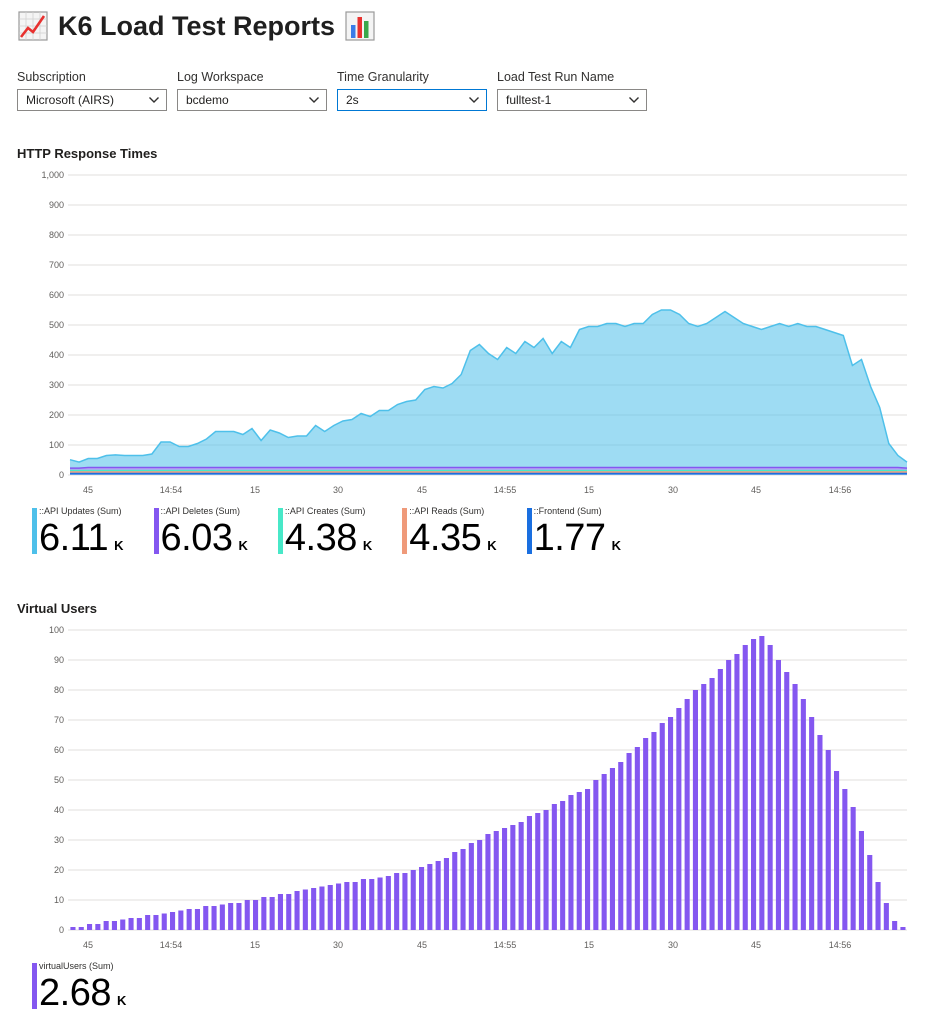 The height and width of the screenshot is (1019, 927). I want to click on run-name-dropdown: fulltest-1, so click(572, 100).